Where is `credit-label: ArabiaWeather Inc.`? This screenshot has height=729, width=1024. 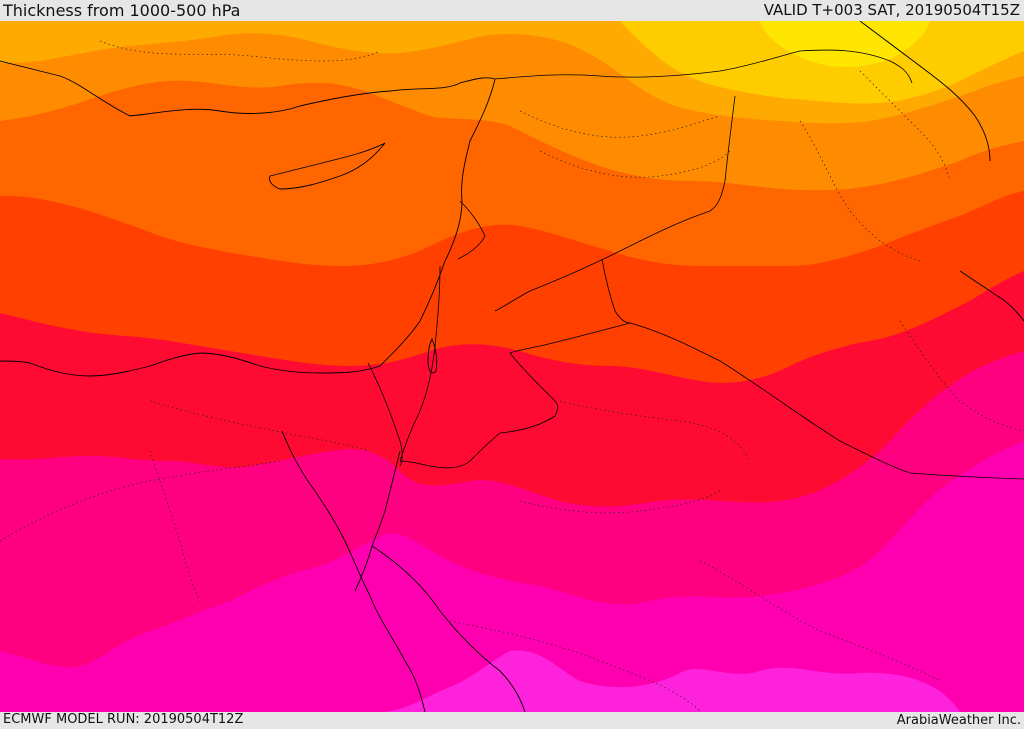 credit-label: ArabiaWeather Inc. is located at coordinates (958, 720).